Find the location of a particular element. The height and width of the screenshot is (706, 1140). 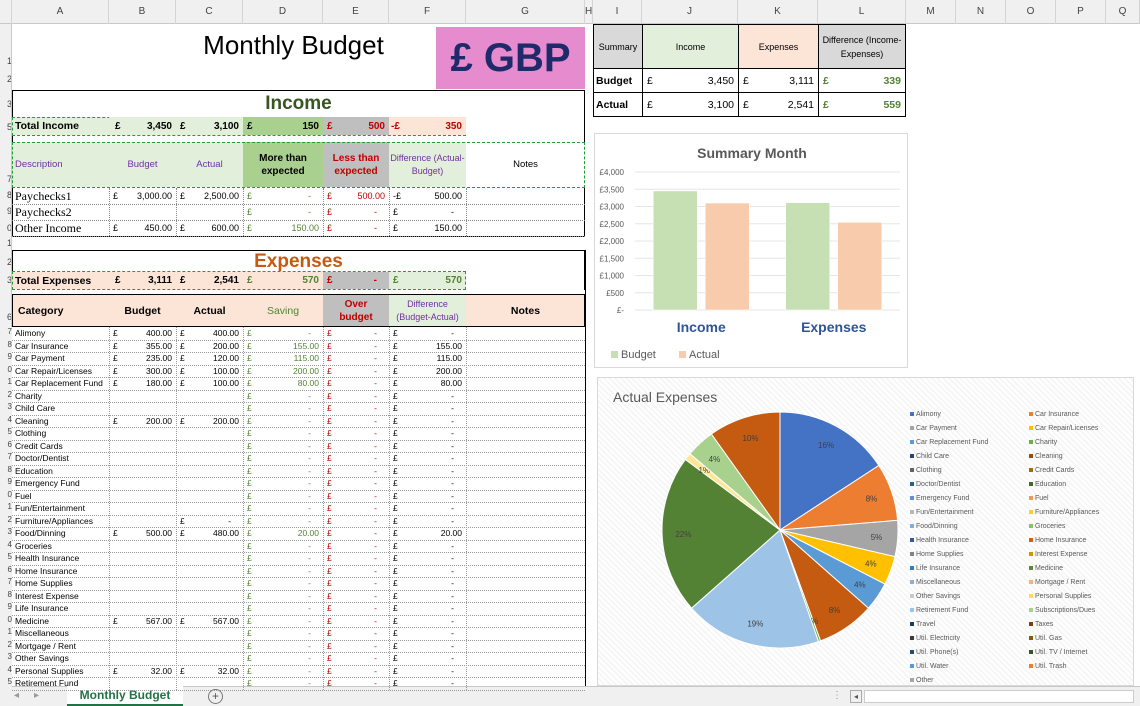

scroll-right-icon: ▸ is located at coordinates (37, 695).